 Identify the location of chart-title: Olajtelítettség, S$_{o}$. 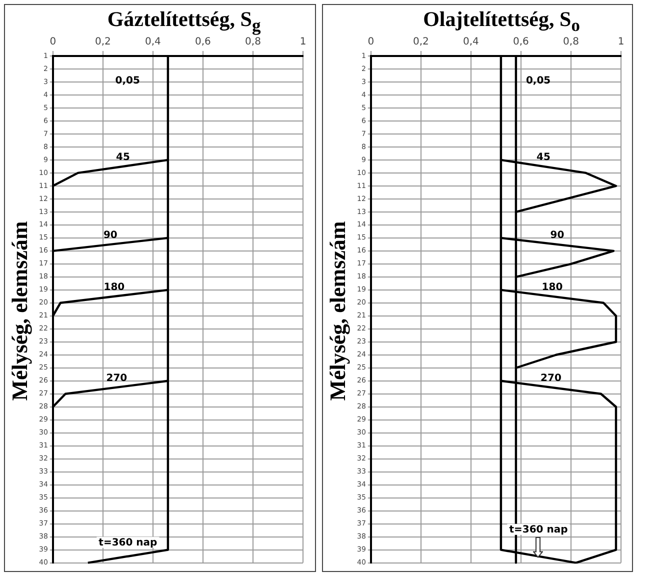
(501, 21).